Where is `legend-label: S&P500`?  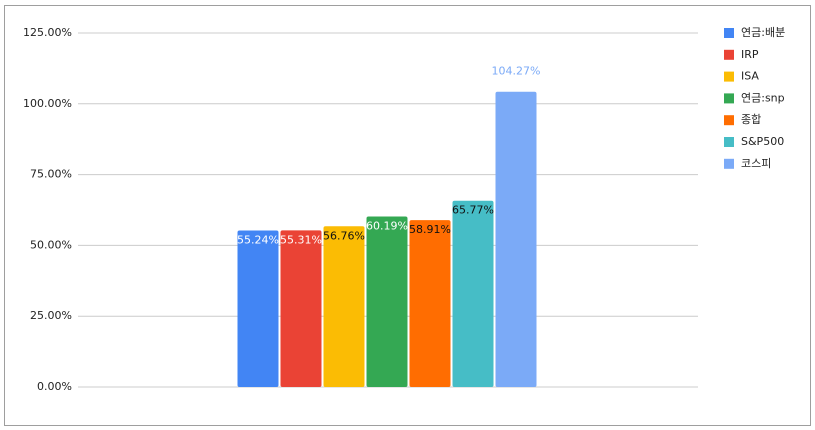
legend-label: S&P500 is located at coordinates (762, 141).